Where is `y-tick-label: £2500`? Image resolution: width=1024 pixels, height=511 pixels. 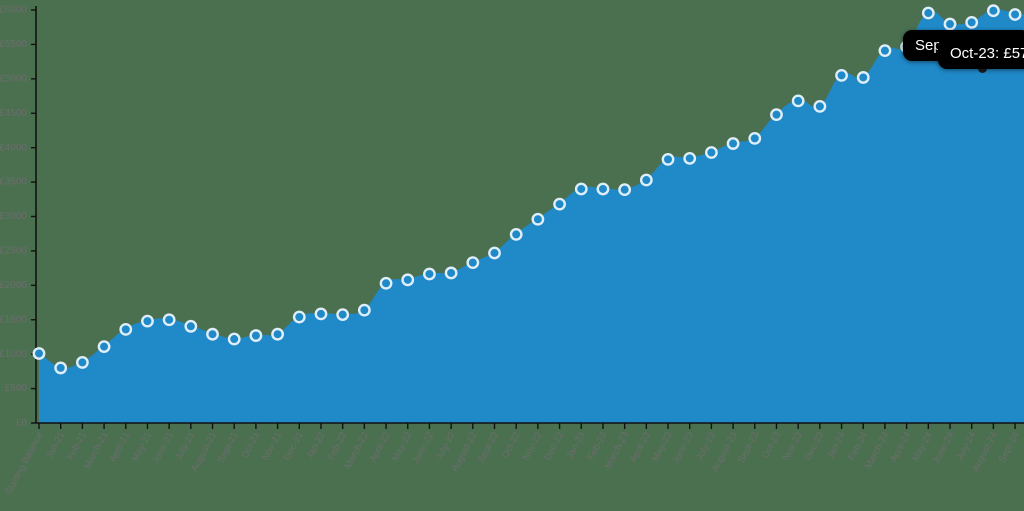 y-tick-label: £2500 is located at coordinates (13, 251).